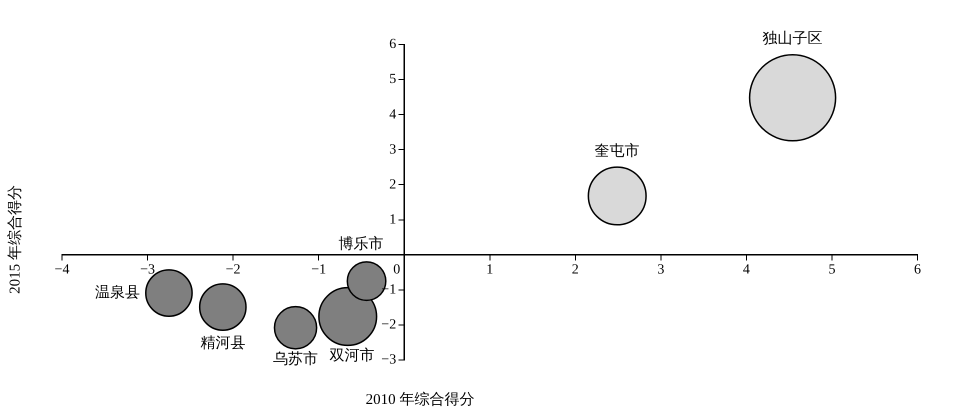 This screenshot has height=413, width=962. I want to click on y-tick-label: −2, so click(388, 325).